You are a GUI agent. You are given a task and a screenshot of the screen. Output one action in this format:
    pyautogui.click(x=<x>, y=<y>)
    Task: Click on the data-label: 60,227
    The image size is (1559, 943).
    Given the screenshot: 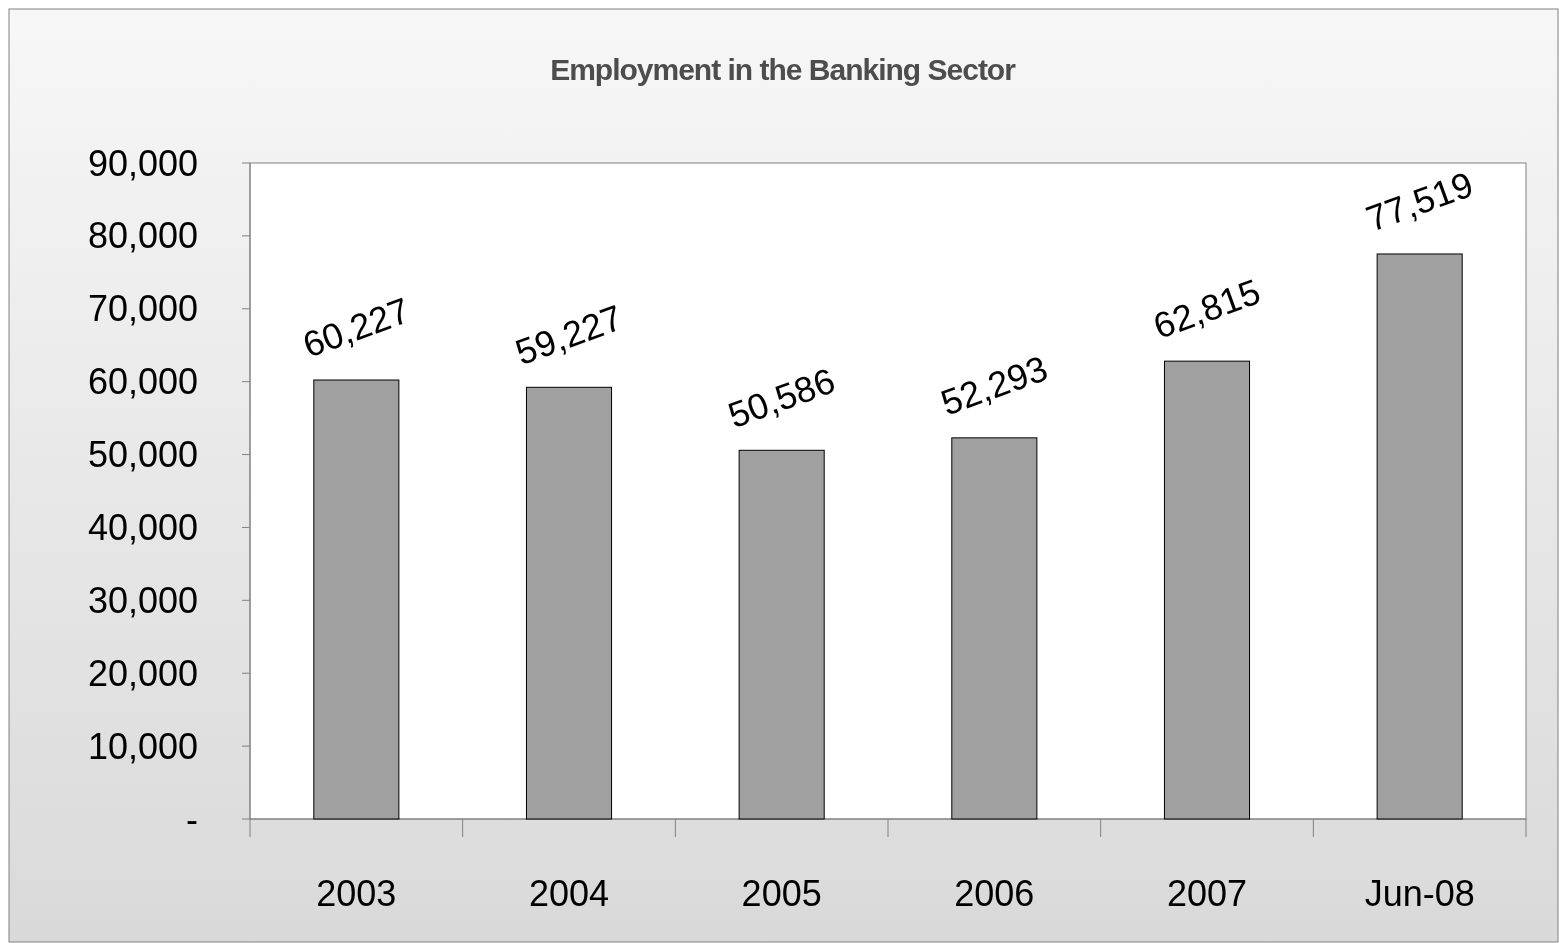 What is the action you would take?
    pyautogui.click(x=356, y=327)
    